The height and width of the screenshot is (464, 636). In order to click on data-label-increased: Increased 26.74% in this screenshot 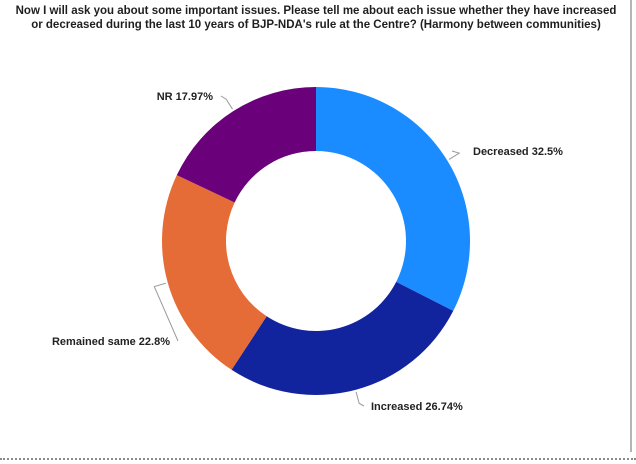, I will do `click(417, 407)`.